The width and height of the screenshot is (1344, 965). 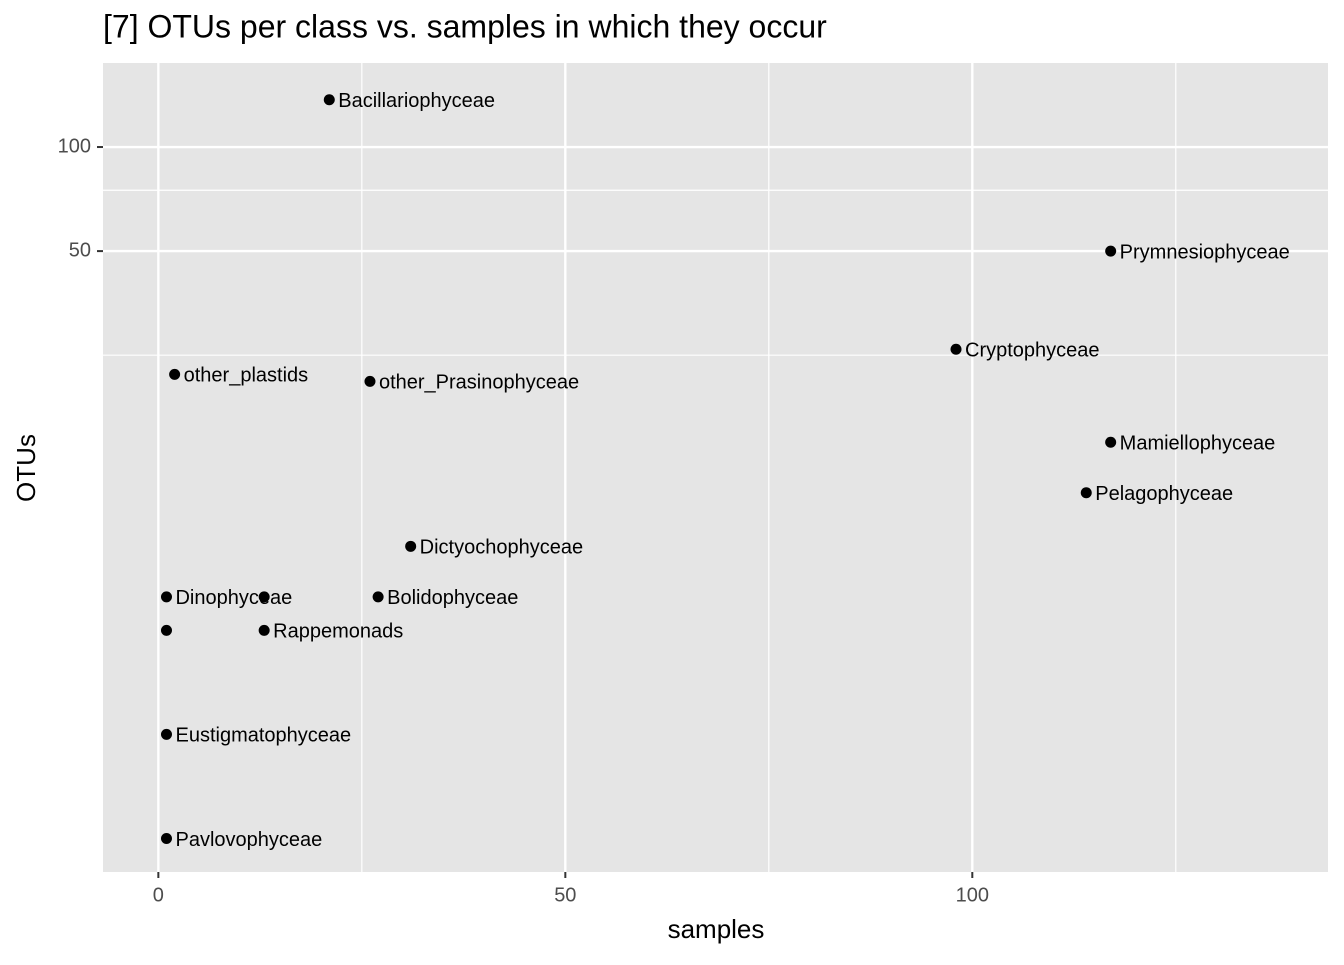 What do you see at coordinates (565, 895) in the screenshot?
I see `x-tick-label: 50` at bounding box center [565, 895].